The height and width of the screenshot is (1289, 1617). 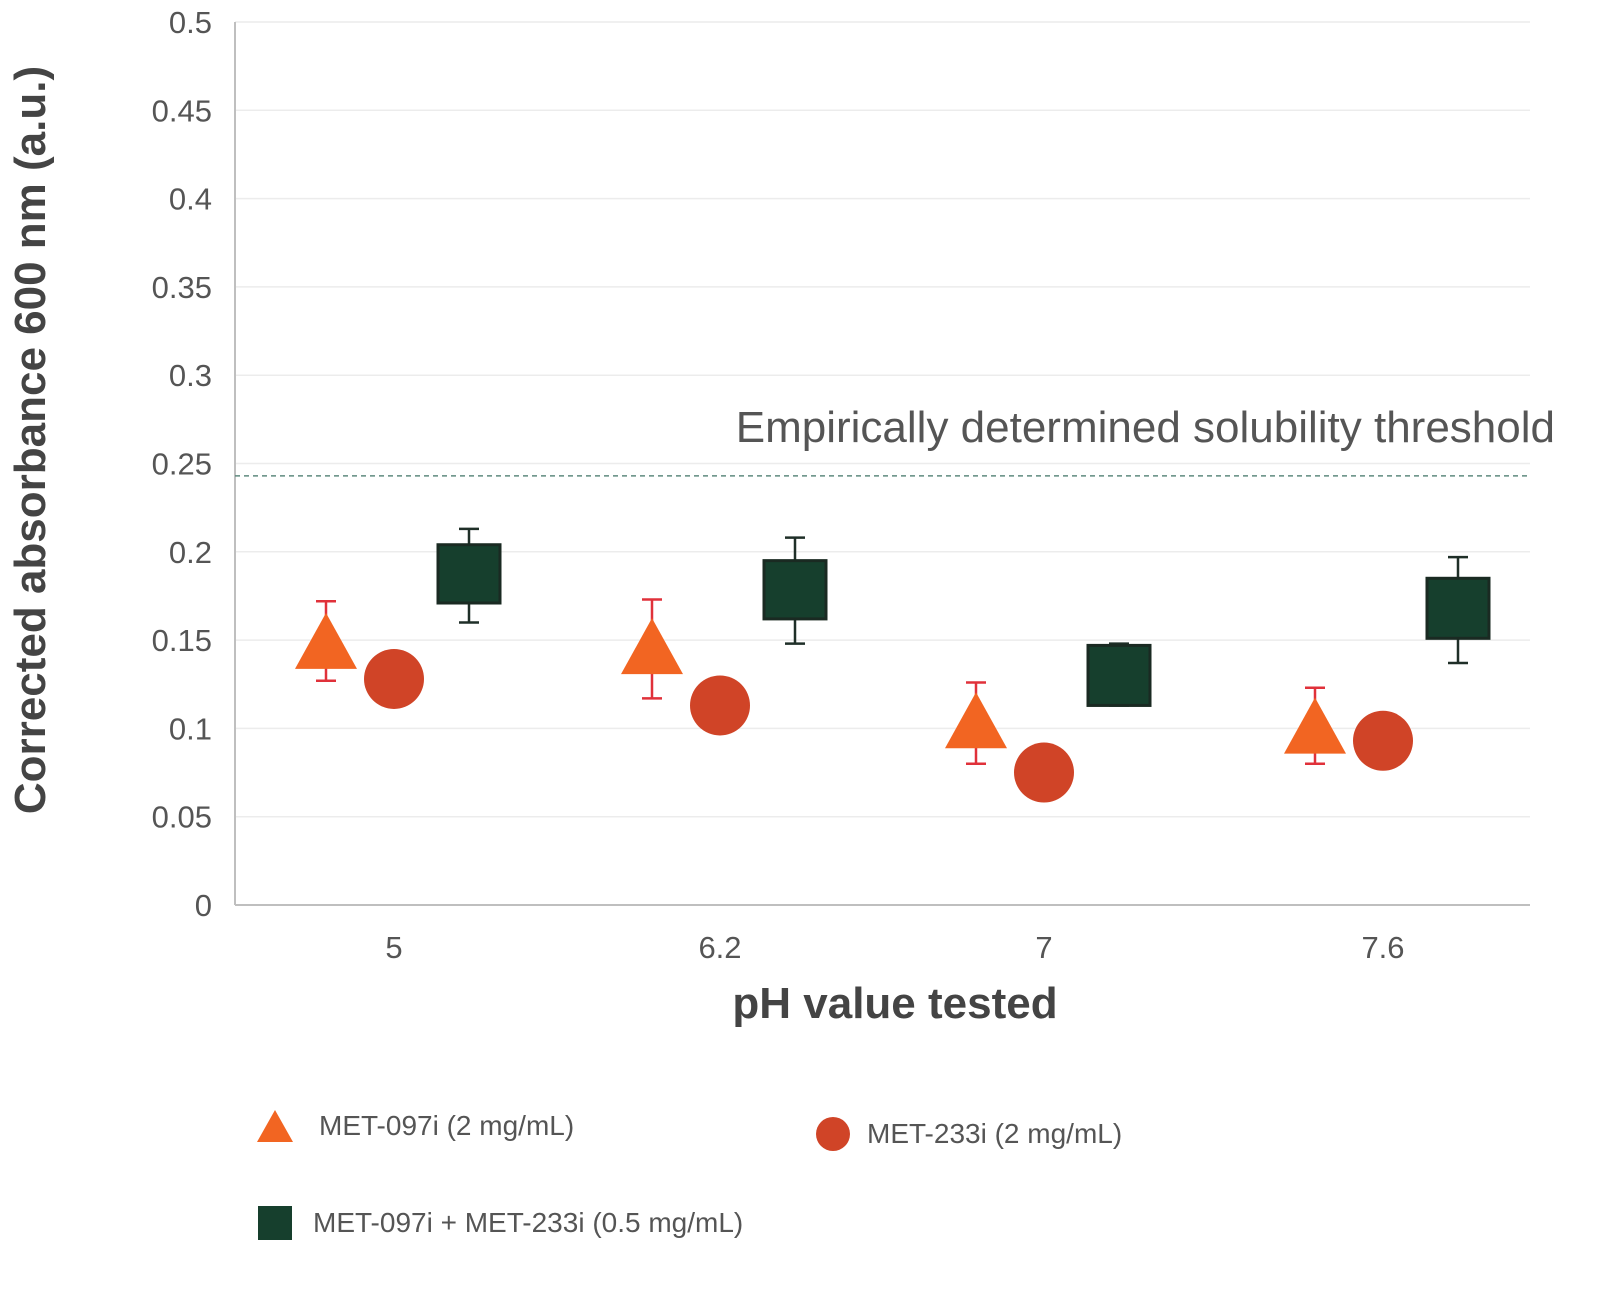 What do you see at coordinates (182, 110) in the screenshot?
I see `y-tick-label: 0.45` at bounding box center [182, 110].